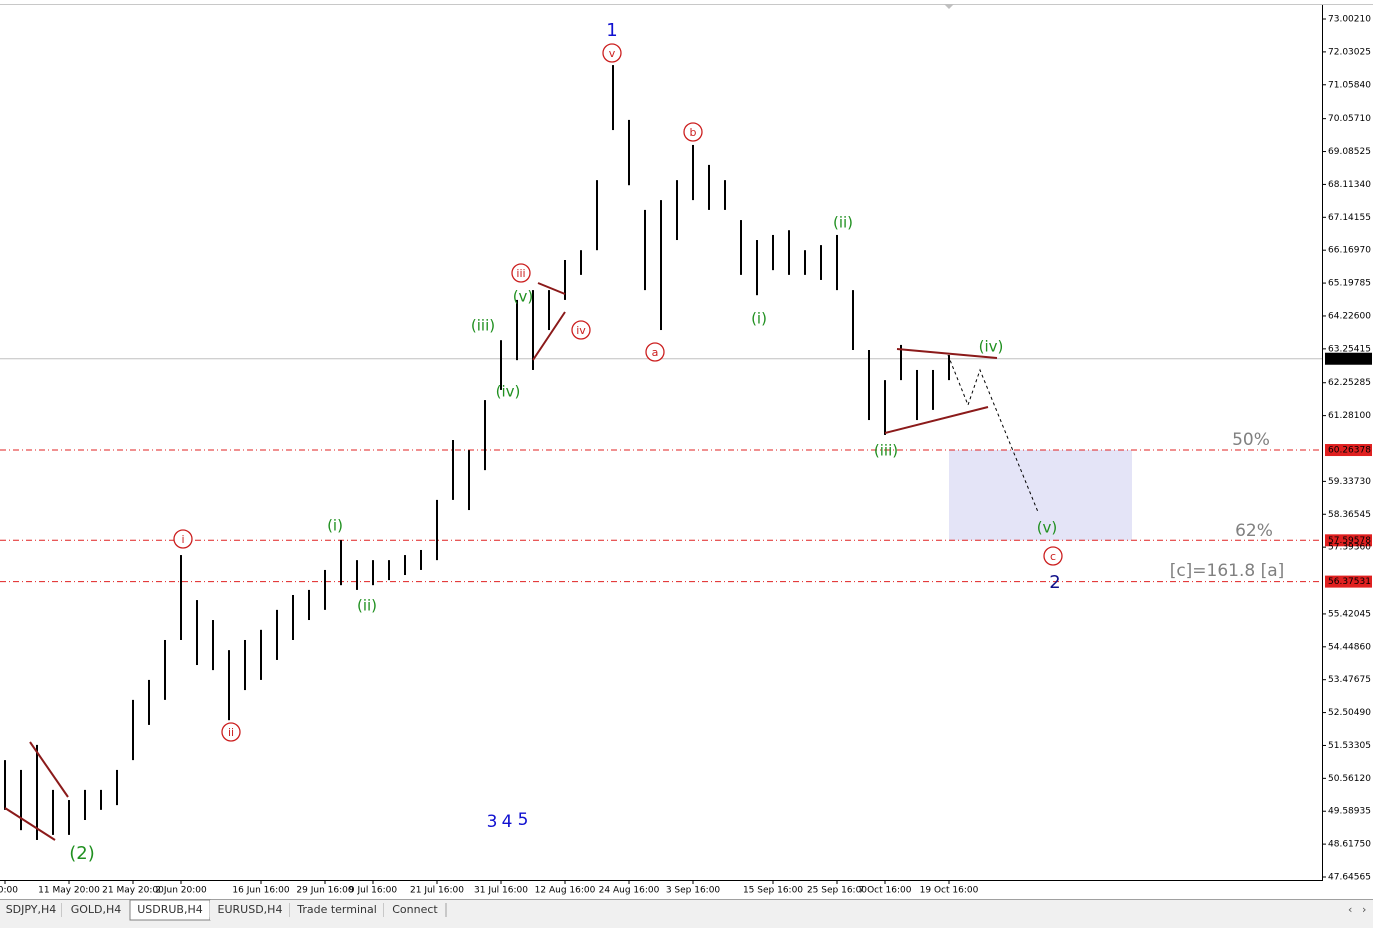  I want to click on wave-label: [c]=161.8 [a], so click(1227, 571).